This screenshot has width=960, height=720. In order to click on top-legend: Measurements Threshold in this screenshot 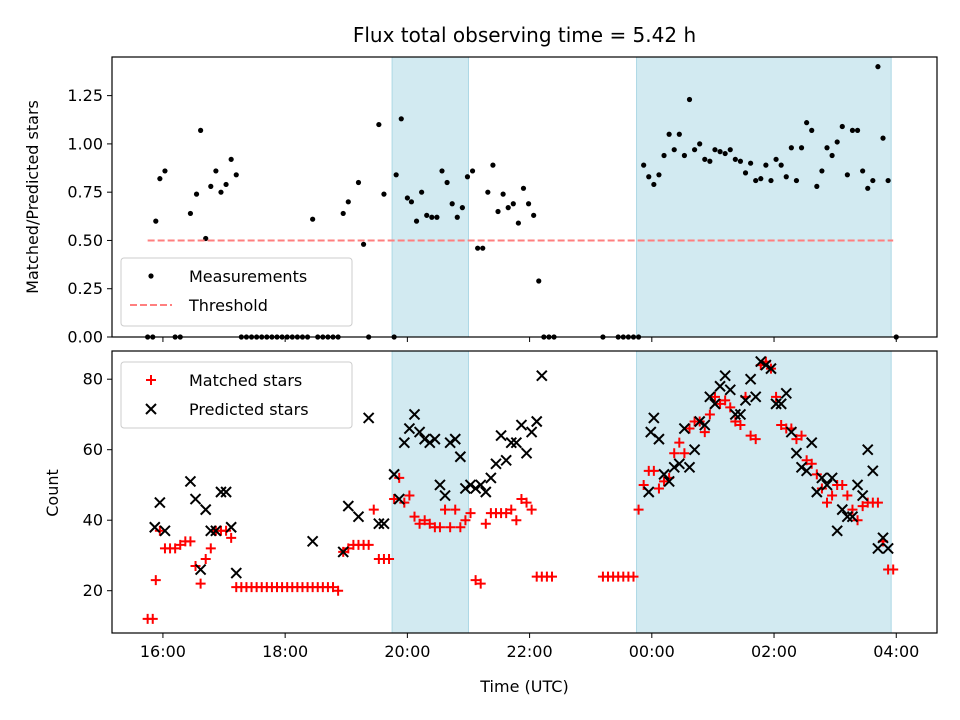, I will do `click(236, 292)`.